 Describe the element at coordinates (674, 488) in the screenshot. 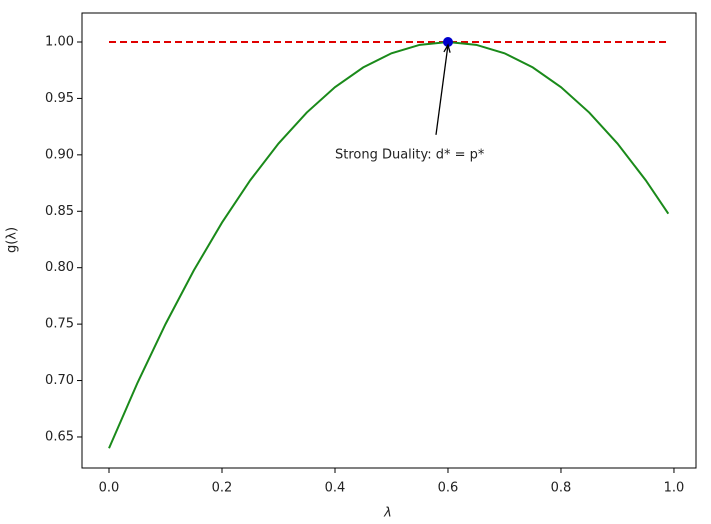

I see `x-tick-label: 1.0` at that location.